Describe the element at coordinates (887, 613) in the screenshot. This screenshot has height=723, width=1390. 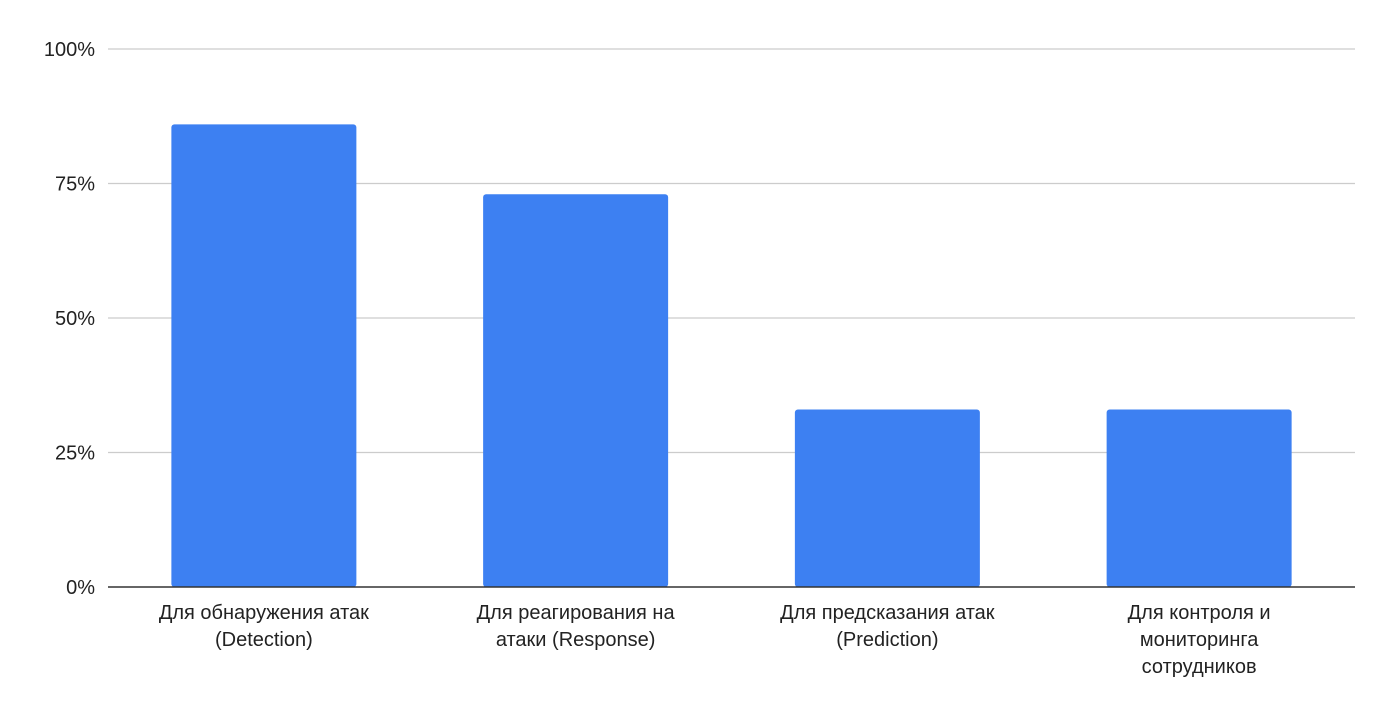
I see `x-tick-label-line: Для предсказания атак` at that location.